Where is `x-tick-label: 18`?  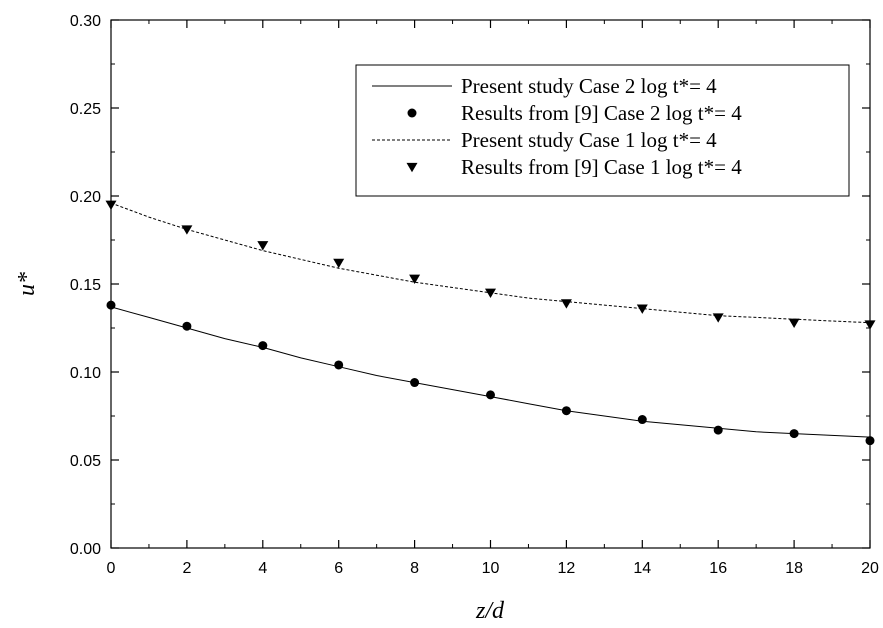
x-tick-label: 18 is located at coordinates (794, 568).